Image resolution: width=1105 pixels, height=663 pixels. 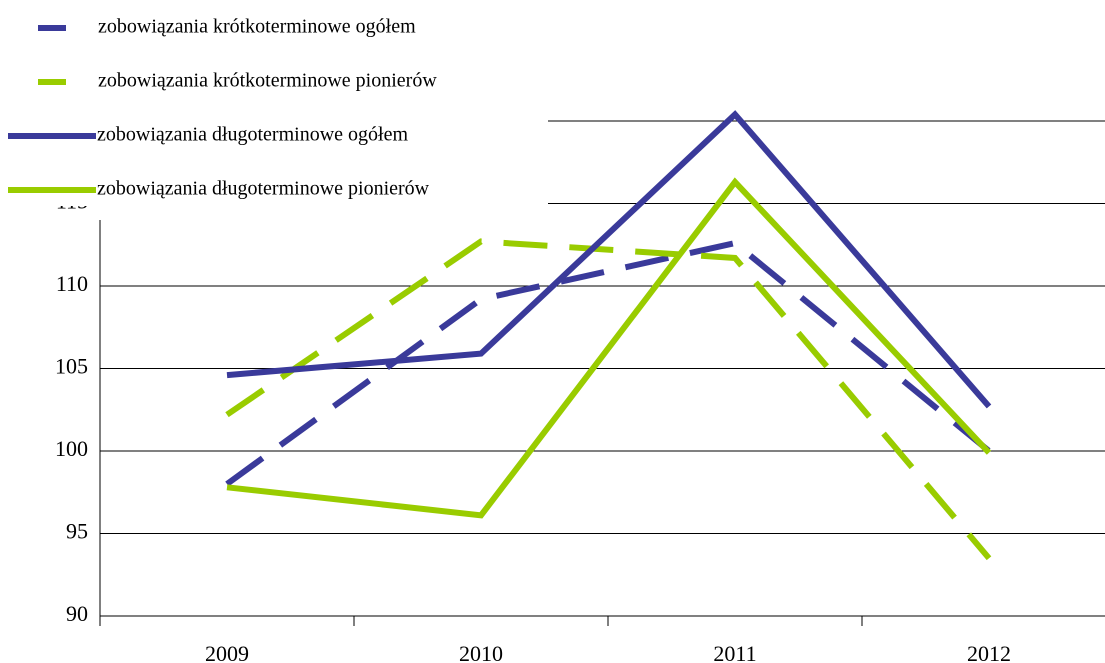 I want to click on x-tick-label: 2011, so click(x=734, y=652).